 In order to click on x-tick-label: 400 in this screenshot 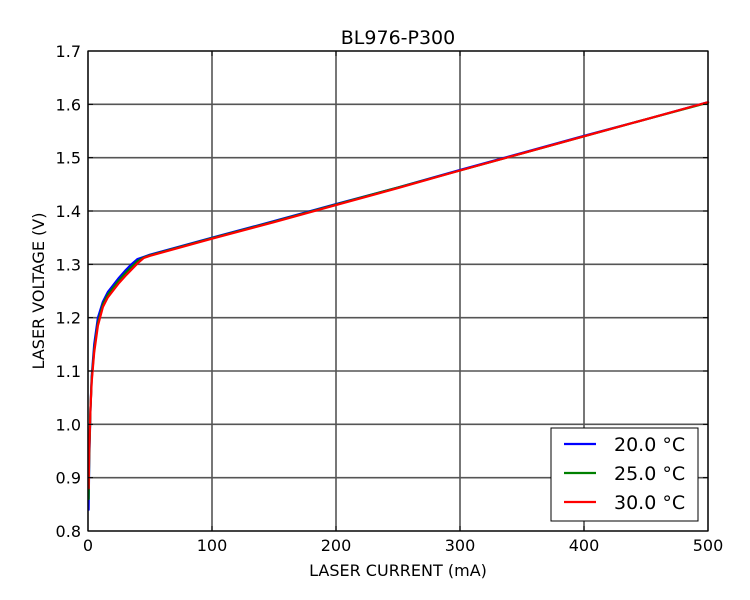, I will do `click(584, 545)`.